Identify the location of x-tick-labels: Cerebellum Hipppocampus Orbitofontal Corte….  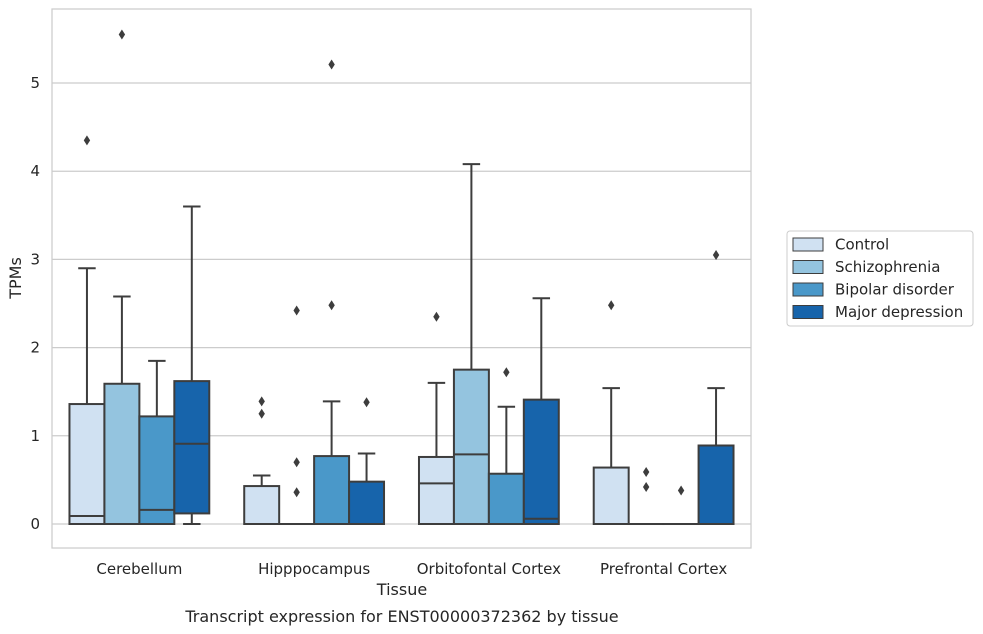
(411, 569).